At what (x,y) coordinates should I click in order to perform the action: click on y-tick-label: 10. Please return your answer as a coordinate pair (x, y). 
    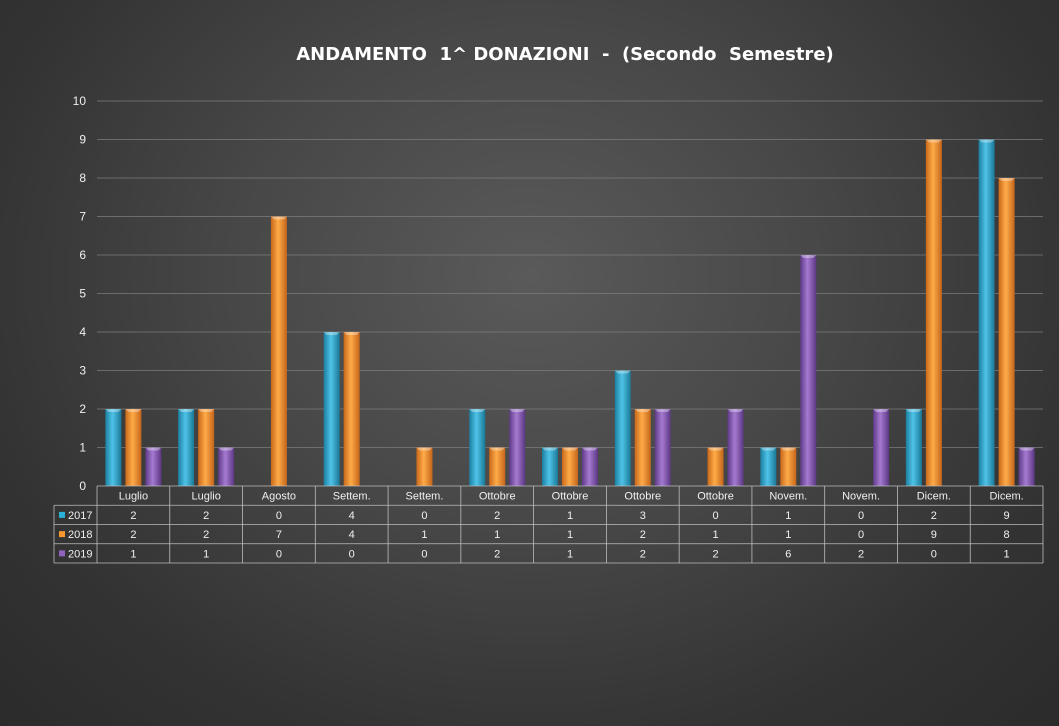
    Looking at the image, I should click on (80, 101).